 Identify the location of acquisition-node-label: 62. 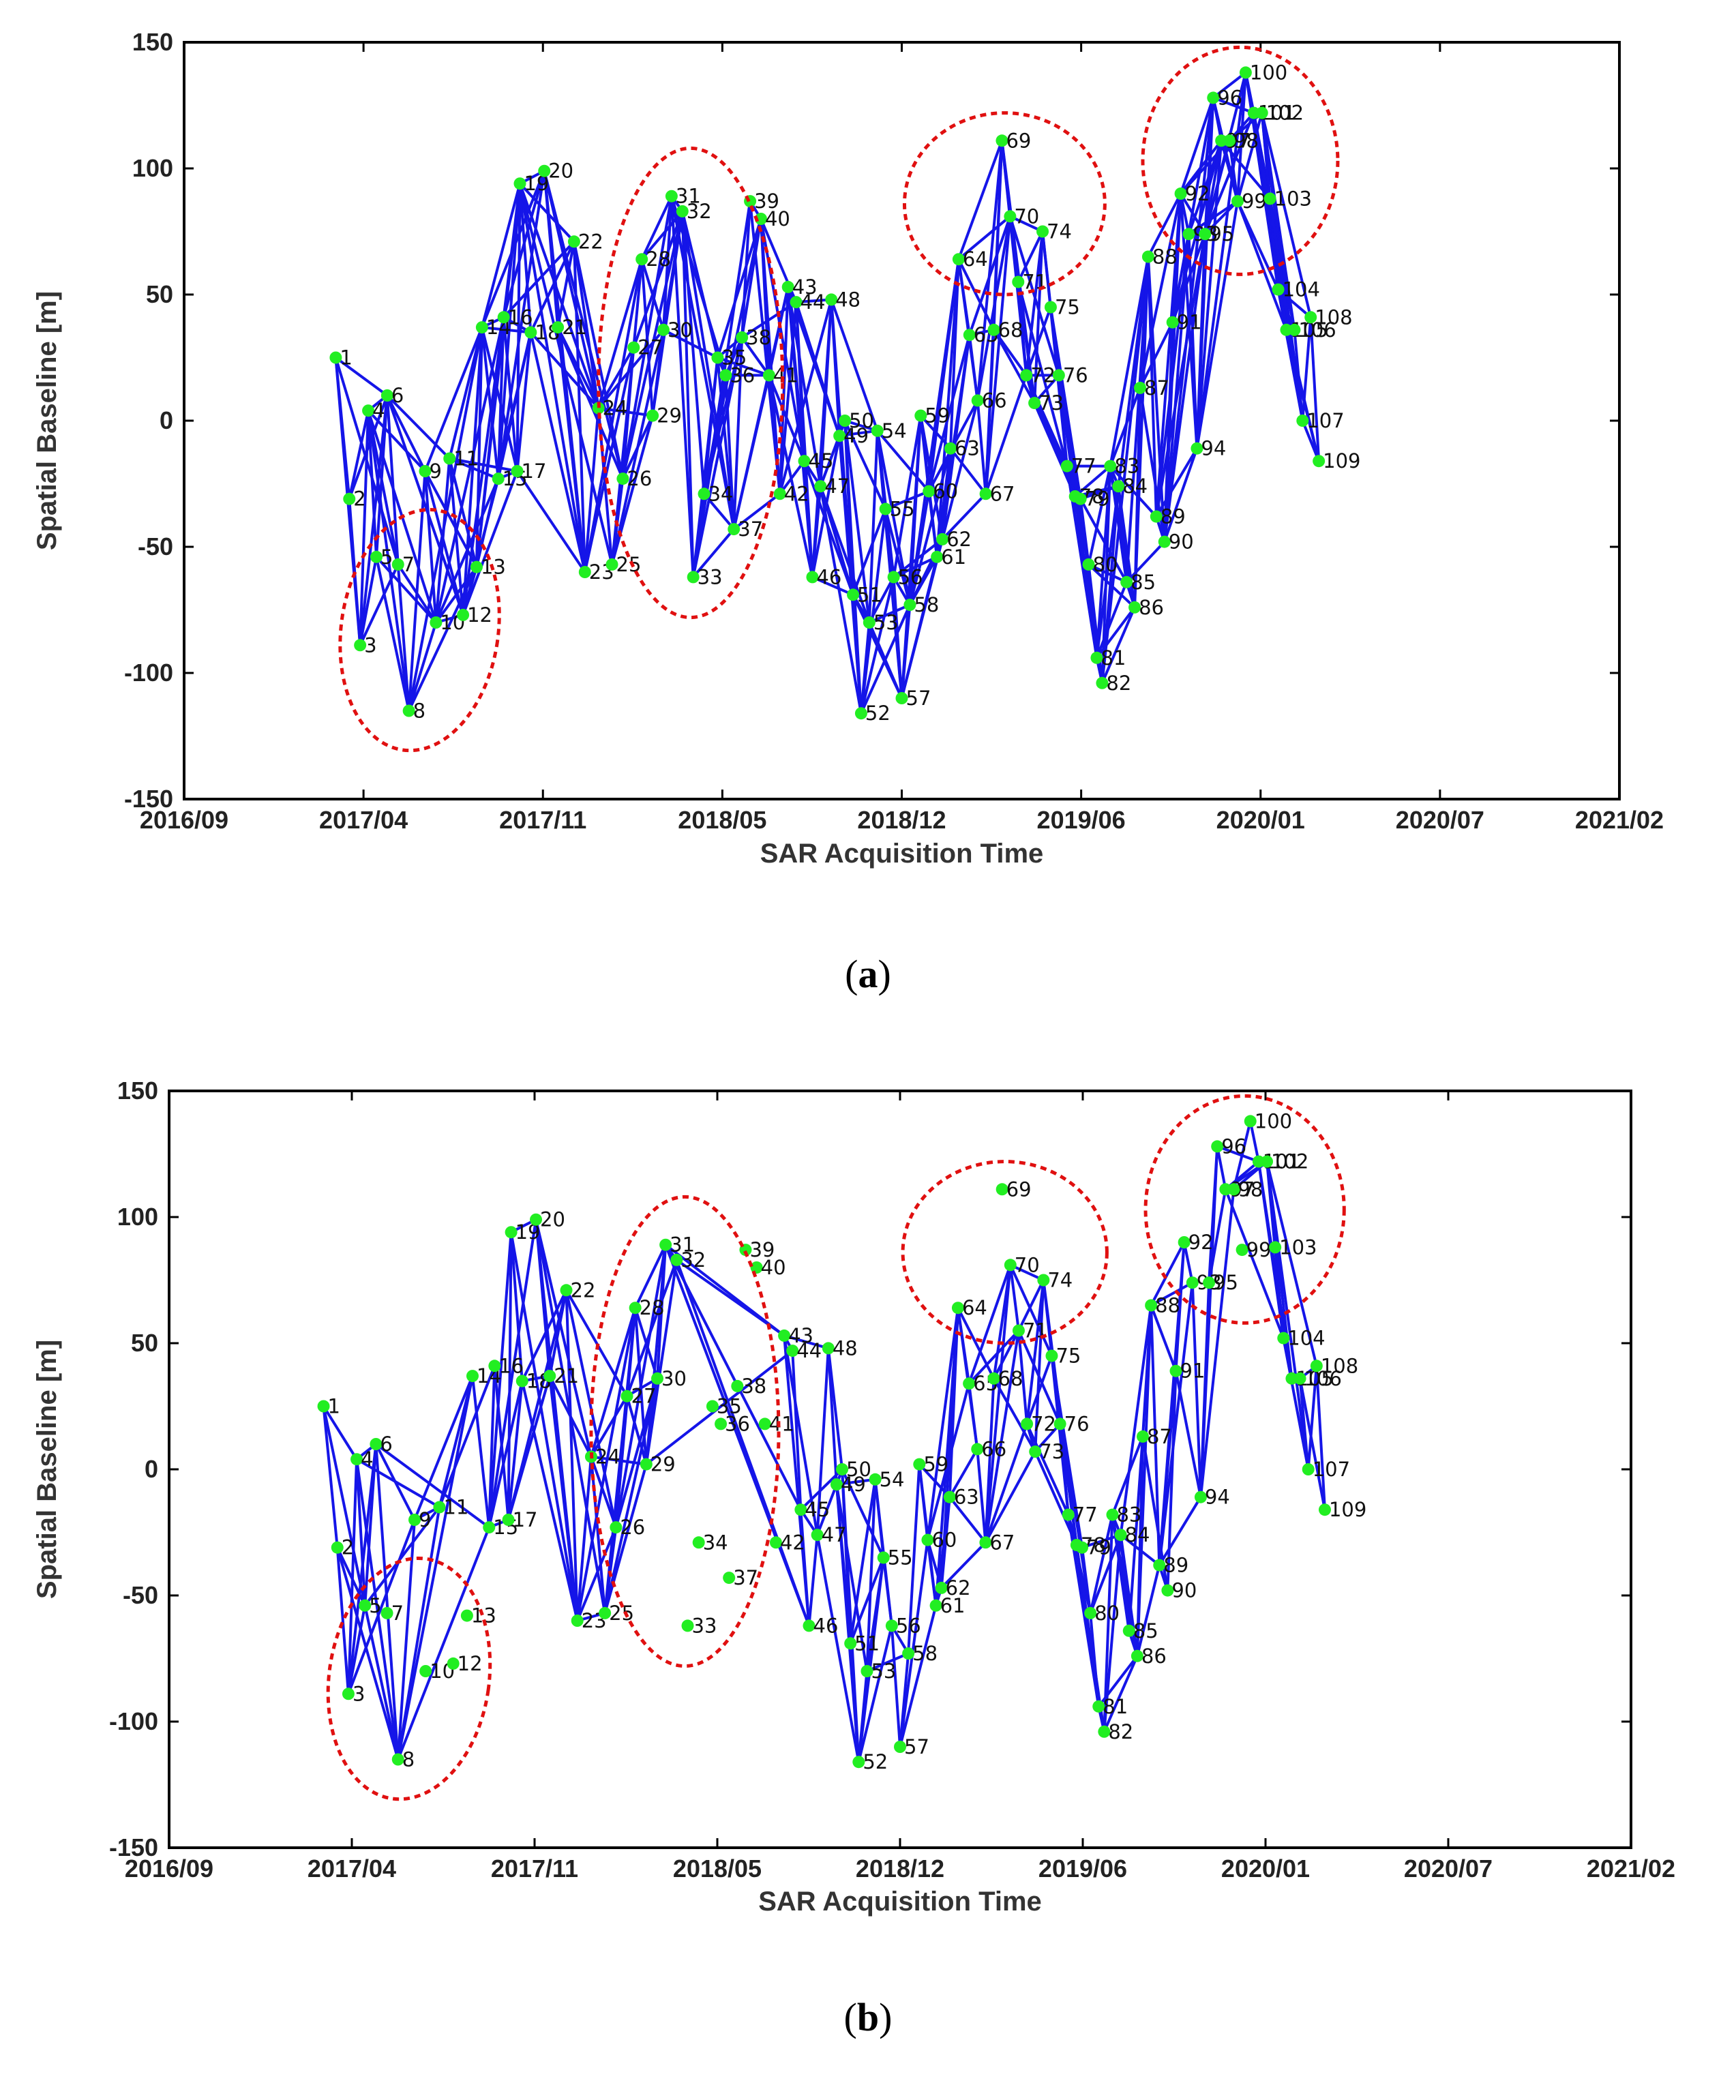
(959, 539).